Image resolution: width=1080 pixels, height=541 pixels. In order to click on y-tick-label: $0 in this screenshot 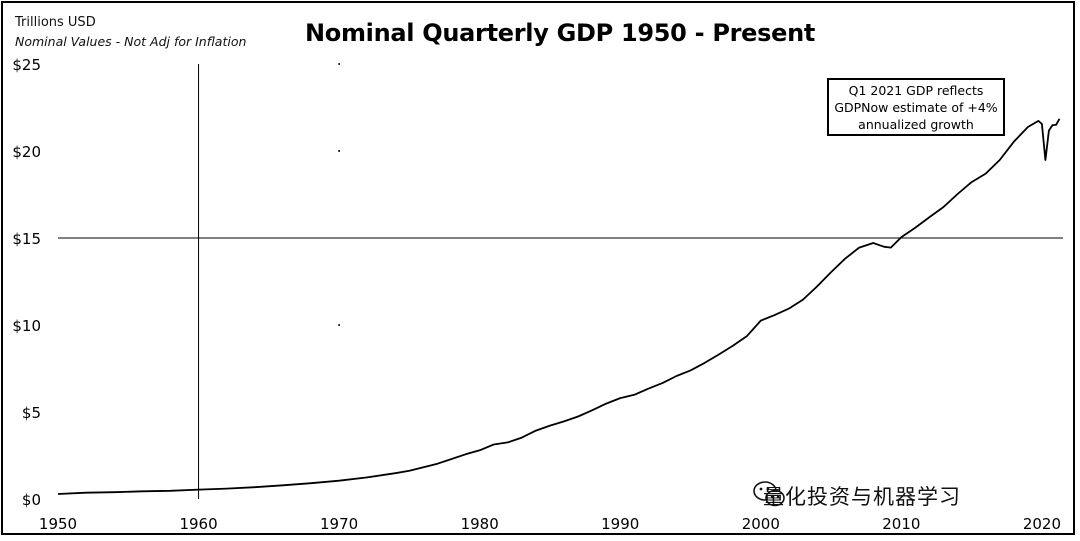, I will do `click(31, 500)`.